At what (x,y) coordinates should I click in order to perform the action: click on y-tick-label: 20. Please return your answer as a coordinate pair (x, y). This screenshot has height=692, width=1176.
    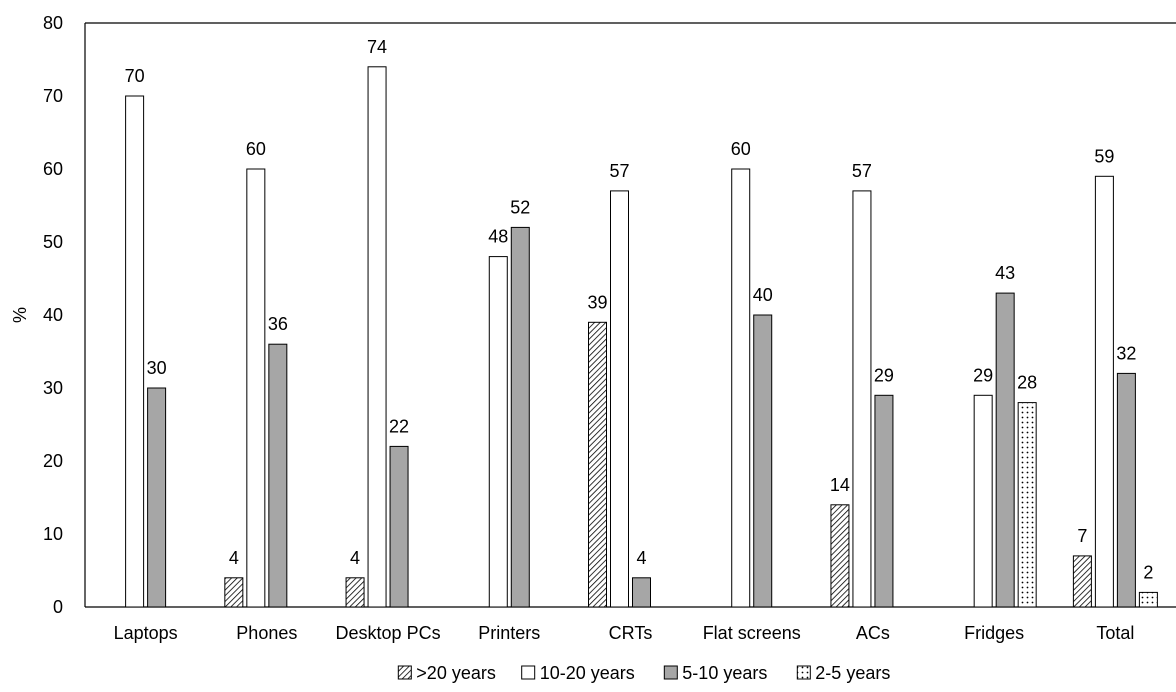
    Looking at the image, I should click on (53, 461).